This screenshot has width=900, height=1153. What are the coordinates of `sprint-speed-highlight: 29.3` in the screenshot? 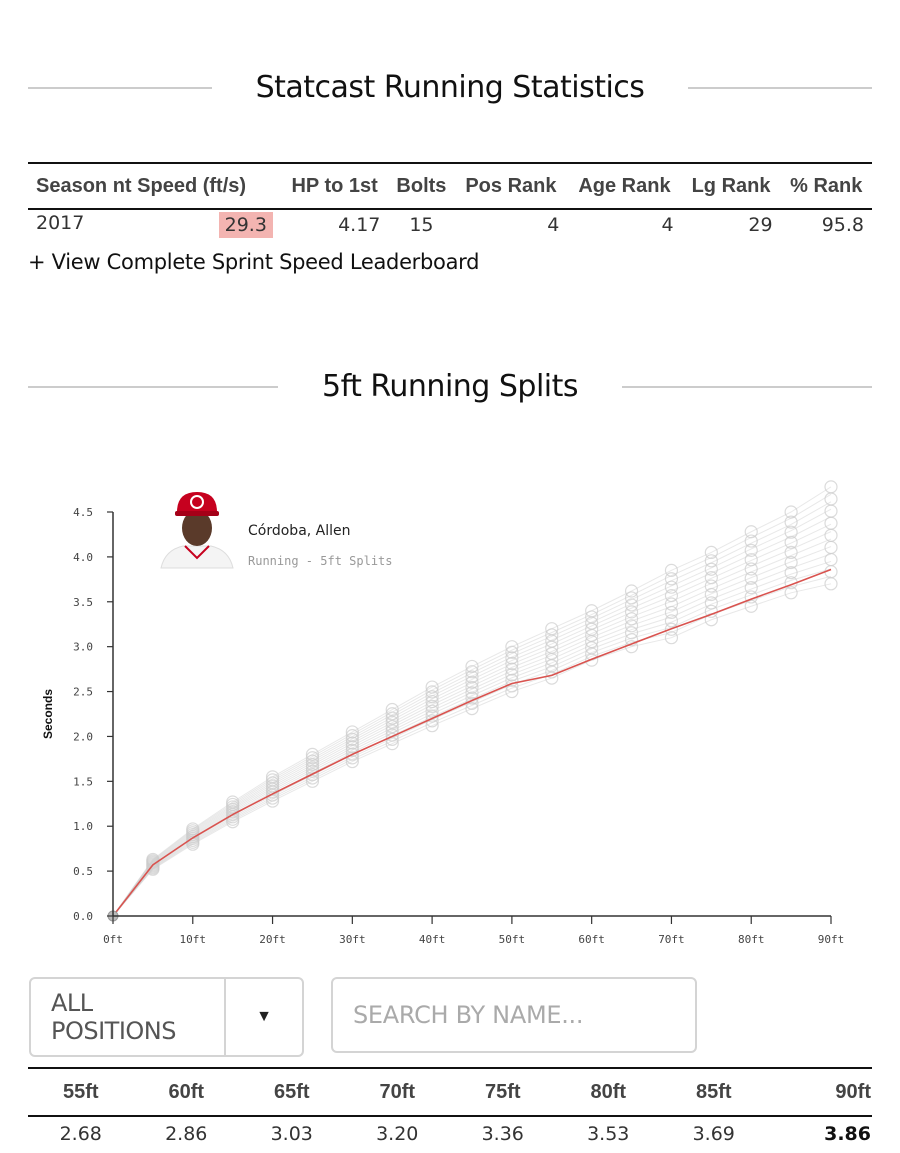 It's located at (245, 225).